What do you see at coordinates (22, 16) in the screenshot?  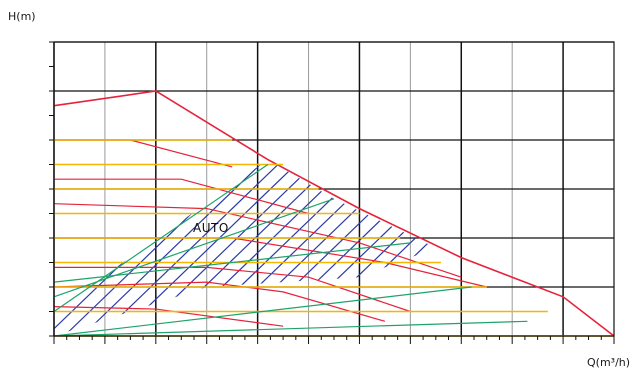 I see `y-axis-label: H(m)` at bounding box center [22, 16].